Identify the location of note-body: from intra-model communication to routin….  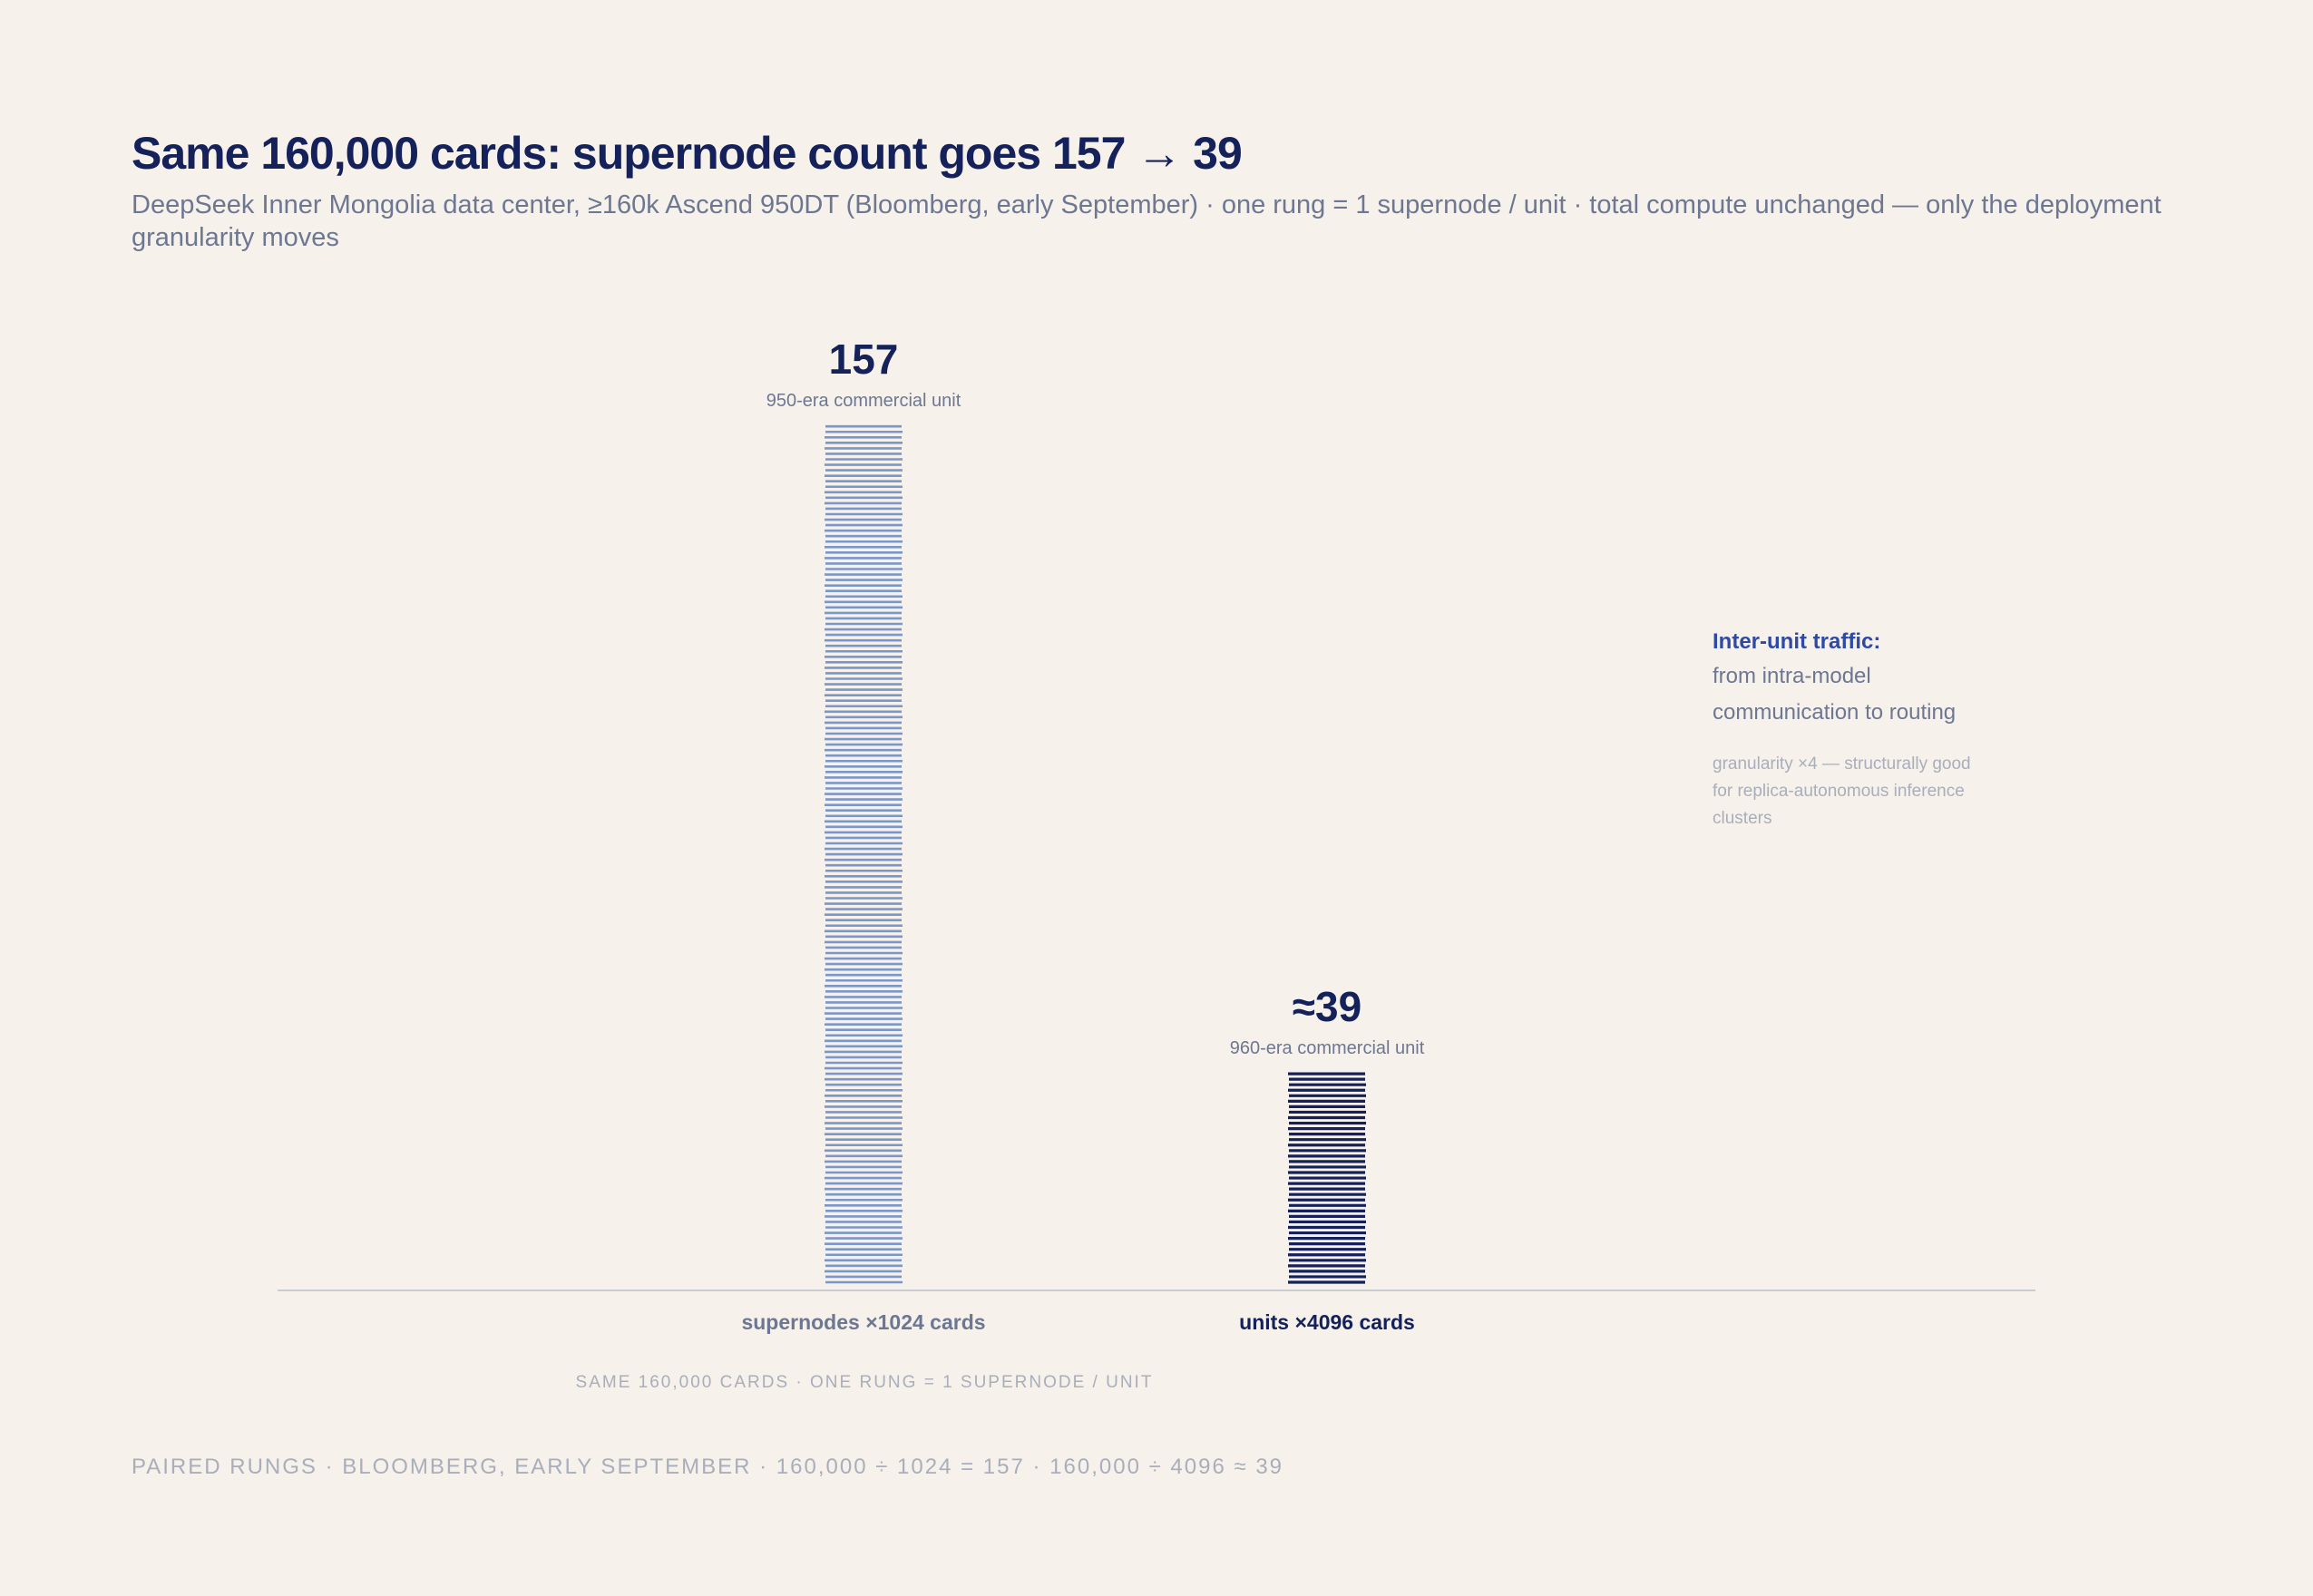
(1835, 694).